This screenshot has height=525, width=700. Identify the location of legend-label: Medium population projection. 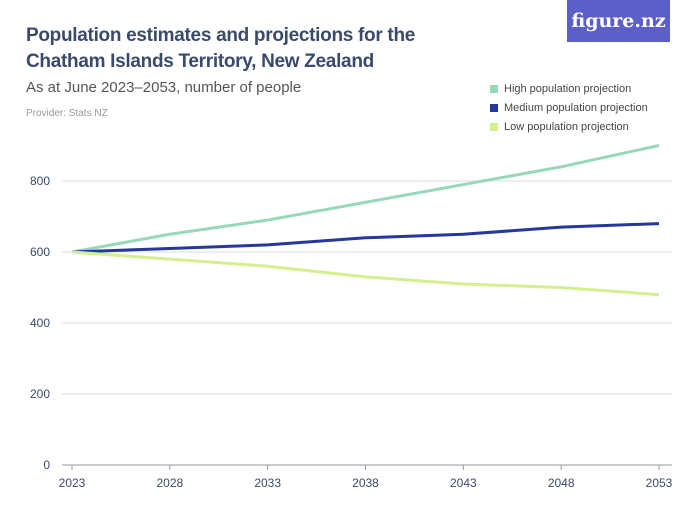
(576, 107).